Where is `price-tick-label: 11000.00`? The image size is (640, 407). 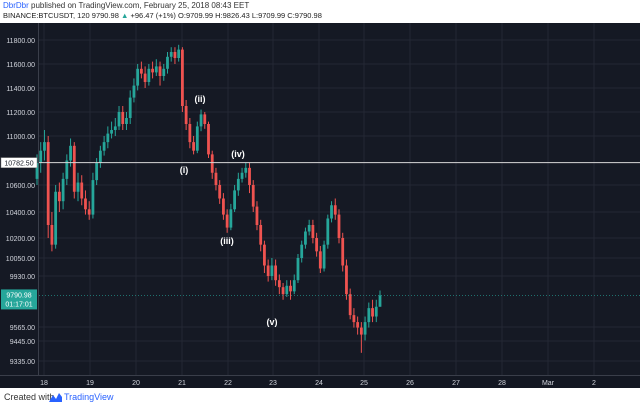
price-tick-label: 11000.00 is located at coordinates (20, 137).